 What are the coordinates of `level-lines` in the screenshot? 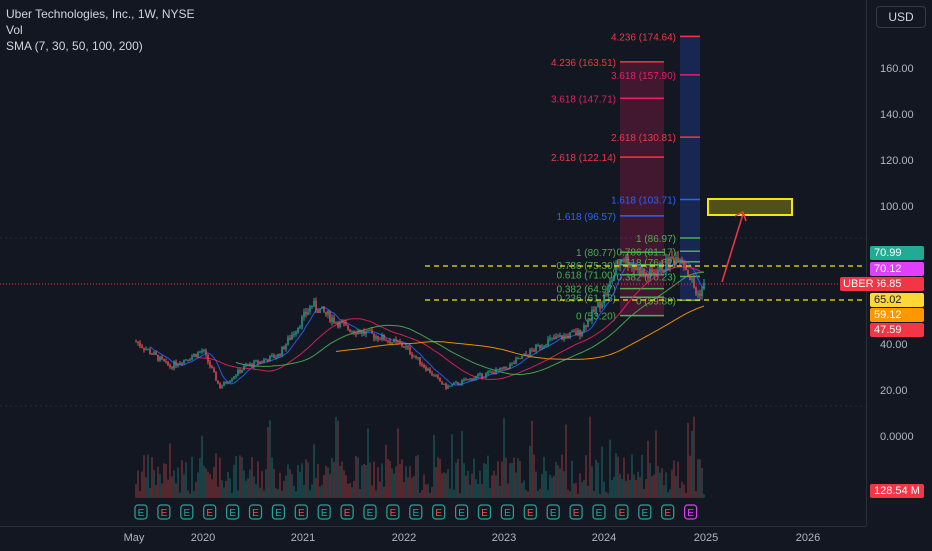 It's located at (645, 283).